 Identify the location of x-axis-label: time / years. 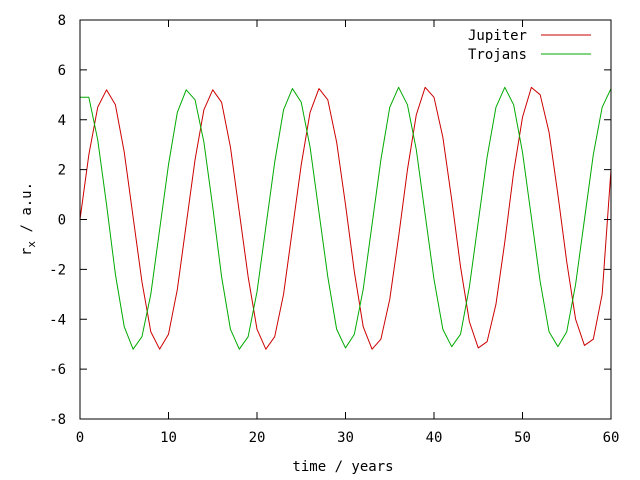
(342, 467).